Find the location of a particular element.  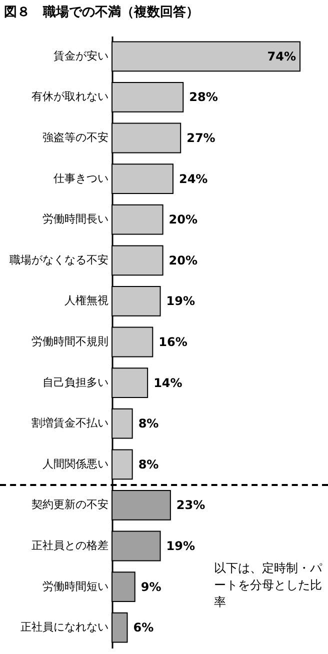

data-label: 16% is located at coordinates (173, 342).